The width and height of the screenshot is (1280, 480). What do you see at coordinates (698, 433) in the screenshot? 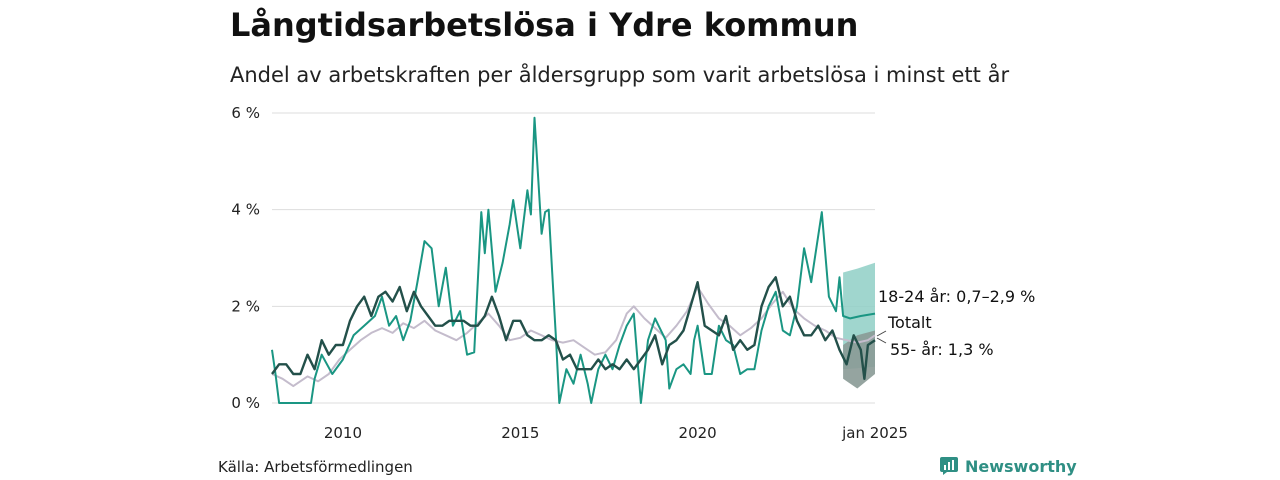
I see `x-tick-label: 2020` at bounding box center [698, 433].